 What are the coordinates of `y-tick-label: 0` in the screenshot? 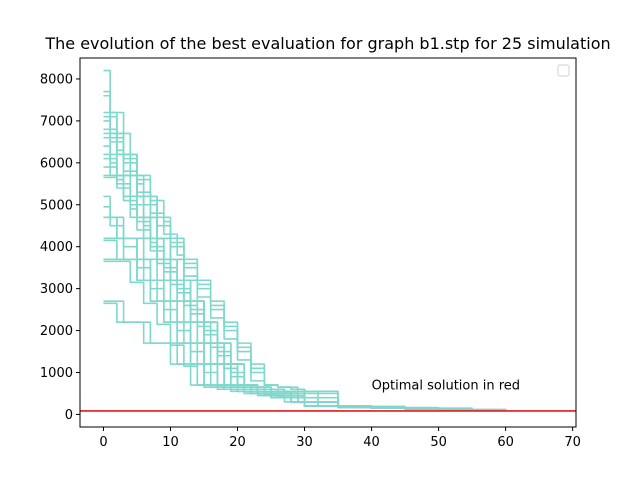 It's located at (69, 415).